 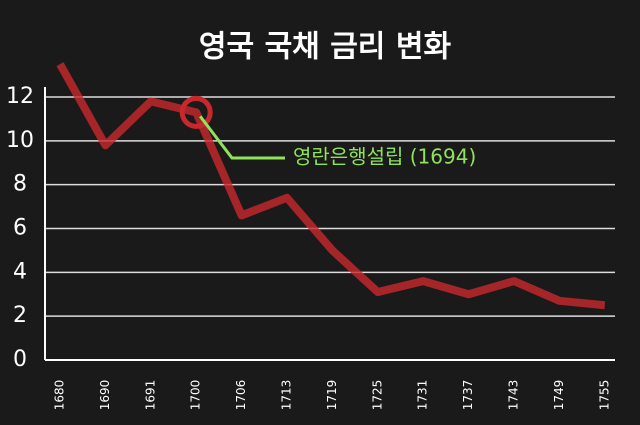 What do you see at coordinates (20, 184) in the screenshot?
I see `y-tick-label: 8` at bounding box center [20, 184].